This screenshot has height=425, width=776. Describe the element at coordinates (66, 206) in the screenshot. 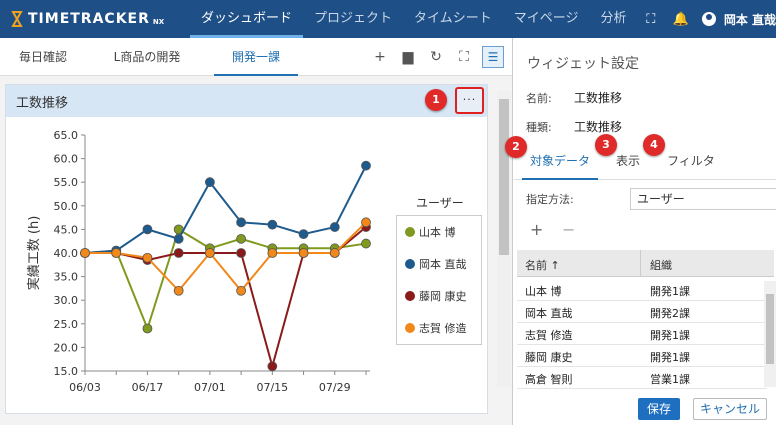

I see `y-tick-label: 50.0` at that location.